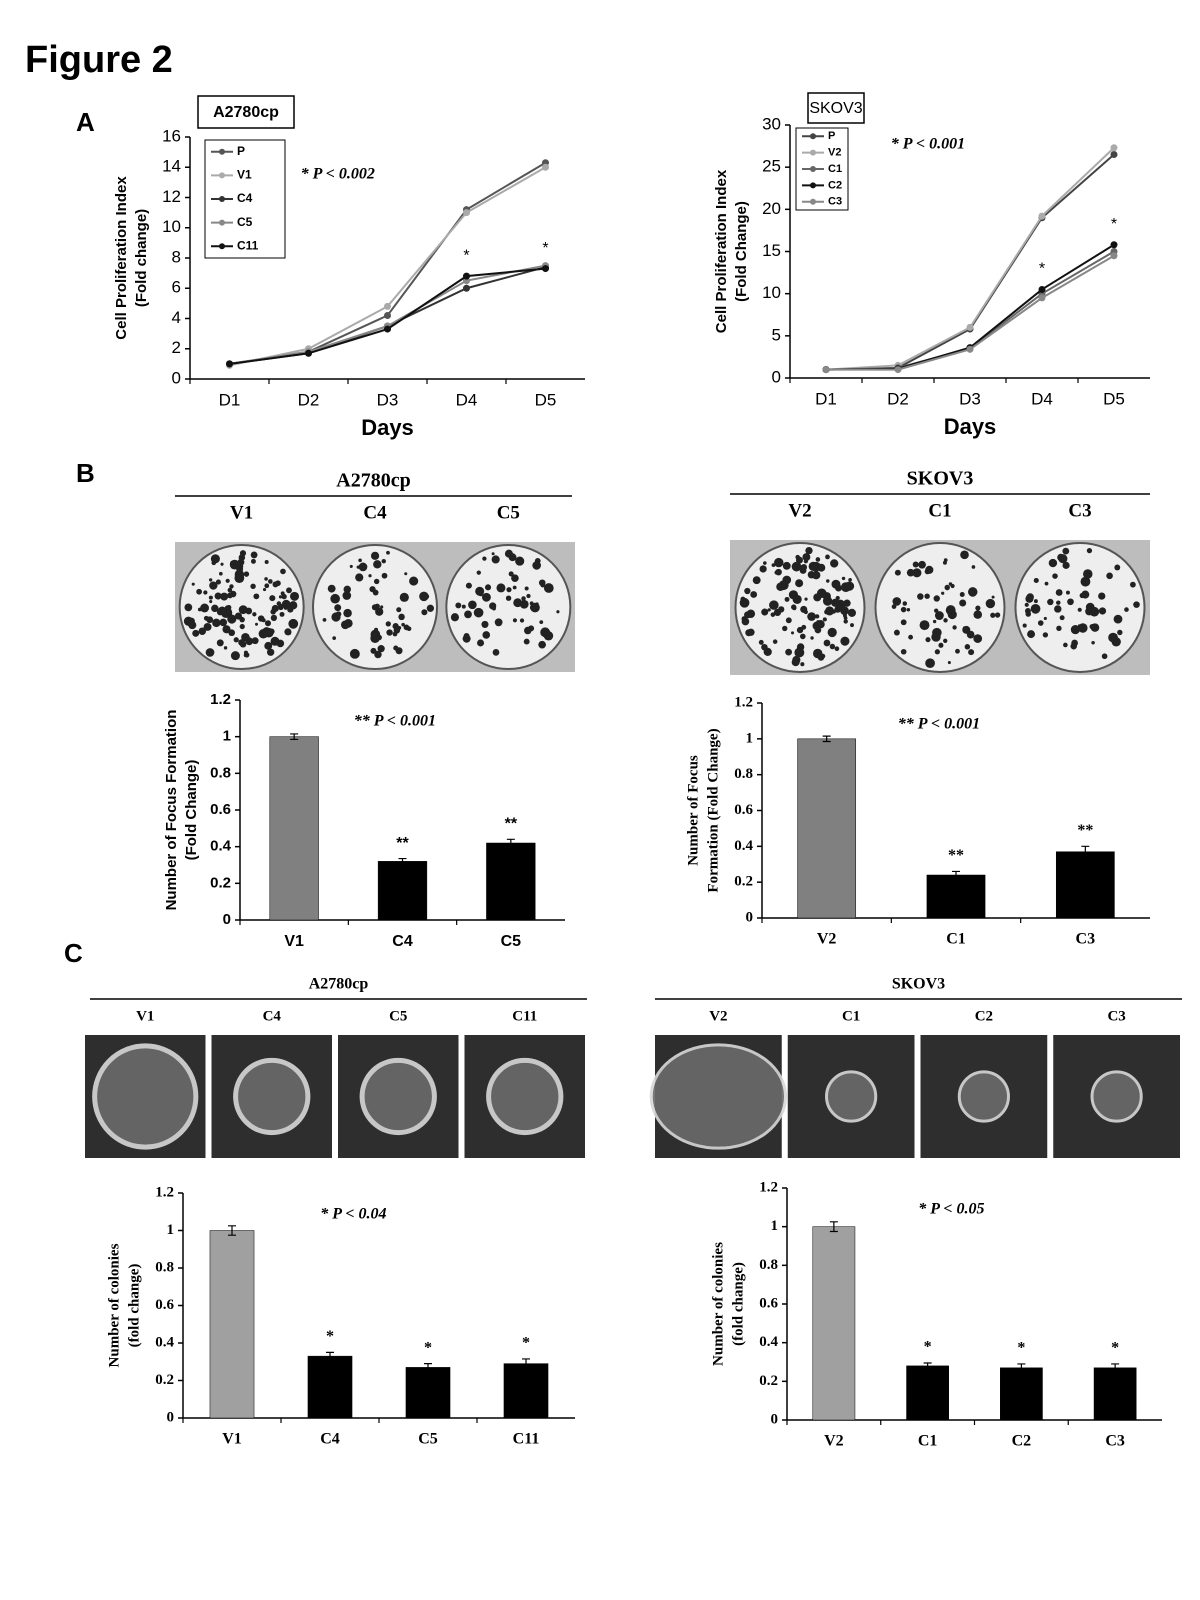 The height and width of the screenshot is (1600, 1200). Describe the element at coordinates (141, 258) in the screenshot. I see `y-axis-label: (Fold change)` at that location.